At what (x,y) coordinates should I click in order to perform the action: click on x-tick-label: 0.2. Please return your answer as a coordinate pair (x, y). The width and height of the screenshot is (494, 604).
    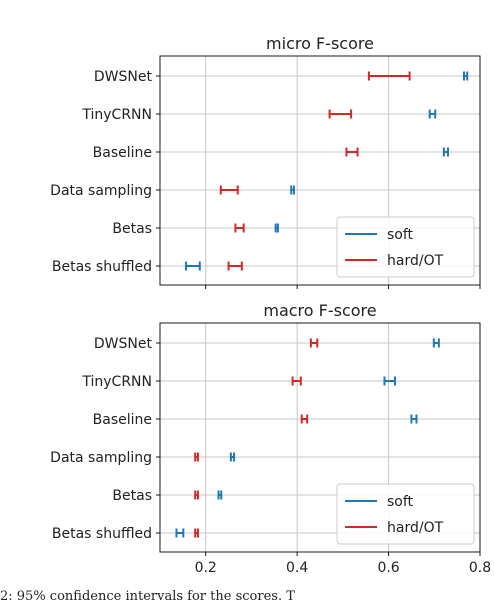
    Looking at the image, I should click on (206, 568).